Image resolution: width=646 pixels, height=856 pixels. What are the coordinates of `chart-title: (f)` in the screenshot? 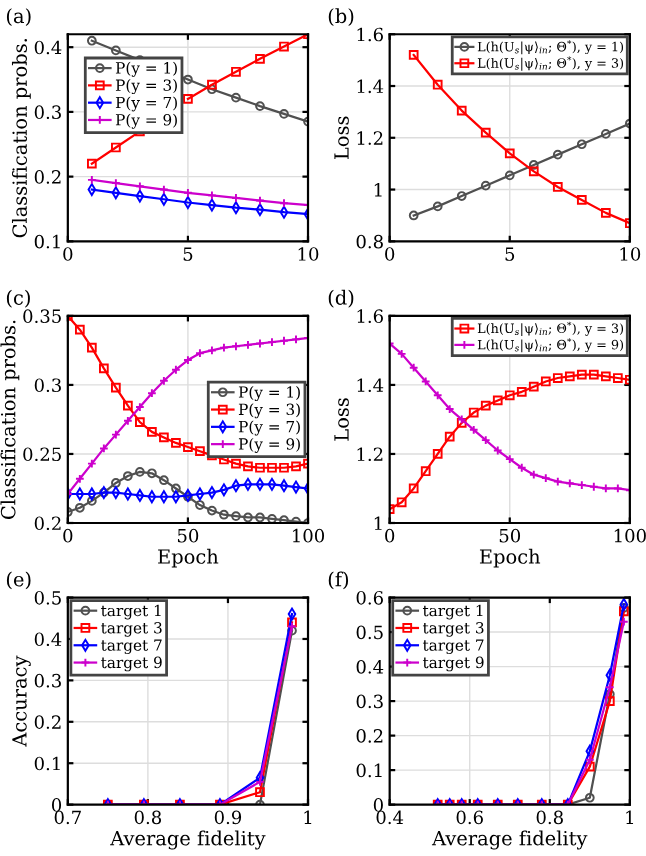 It's located at (338, 580).